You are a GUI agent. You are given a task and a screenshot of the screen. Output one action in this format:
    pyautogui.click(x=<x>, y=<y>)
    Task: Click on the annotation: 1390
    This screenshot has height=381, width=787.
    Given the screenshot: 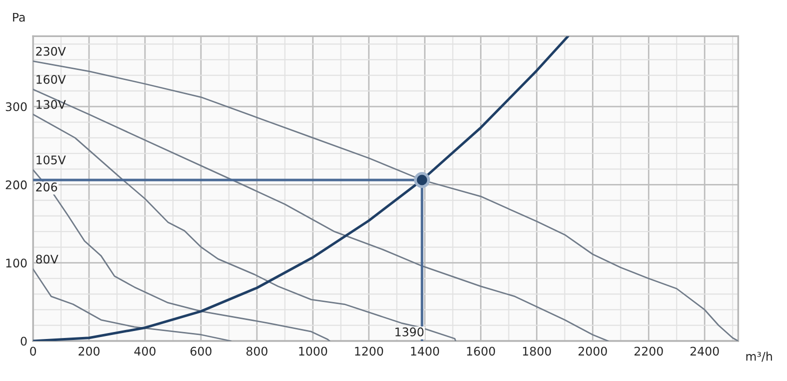 What is the action you would take?
    pyautogui.click(x=409, y=331)
    